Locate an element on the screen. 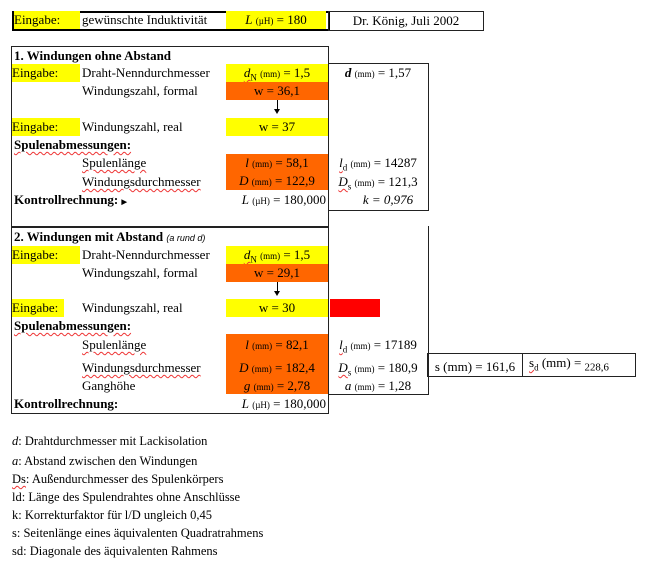 The image size is (645, 563). s1-w-formal: w = 36,1 is located at coordinates (277, 91).